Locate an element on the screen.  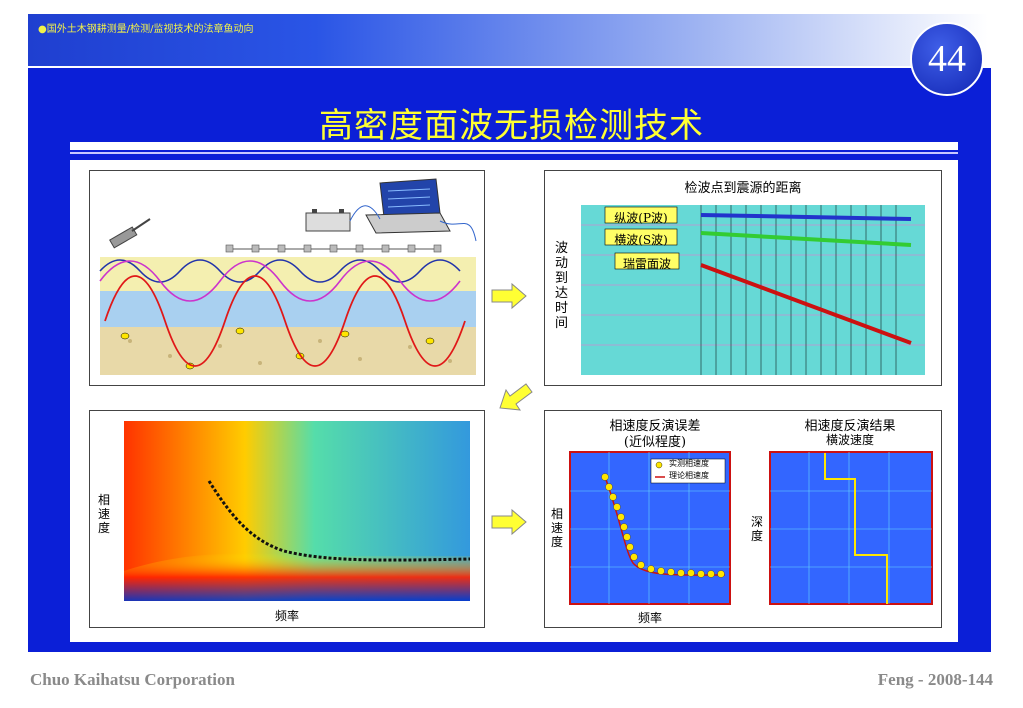
arrival-time-label: 波动到达时间 is located at coordinates (562, 286).